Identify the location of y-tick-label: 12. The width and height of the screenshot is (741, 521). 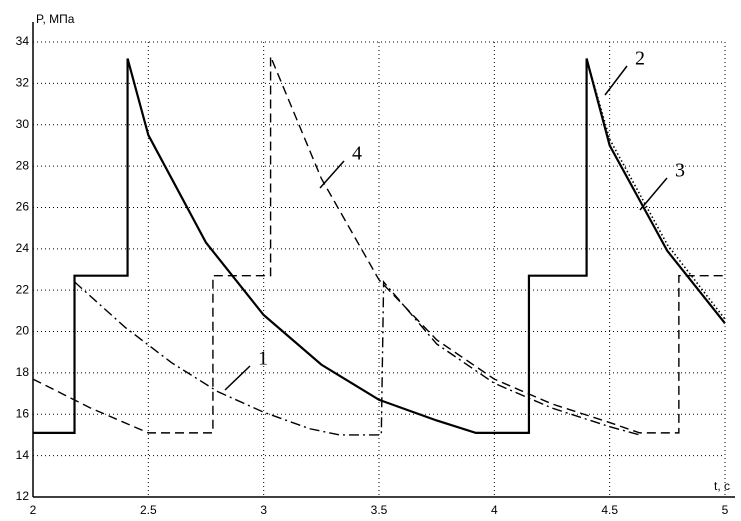
(23, 496).